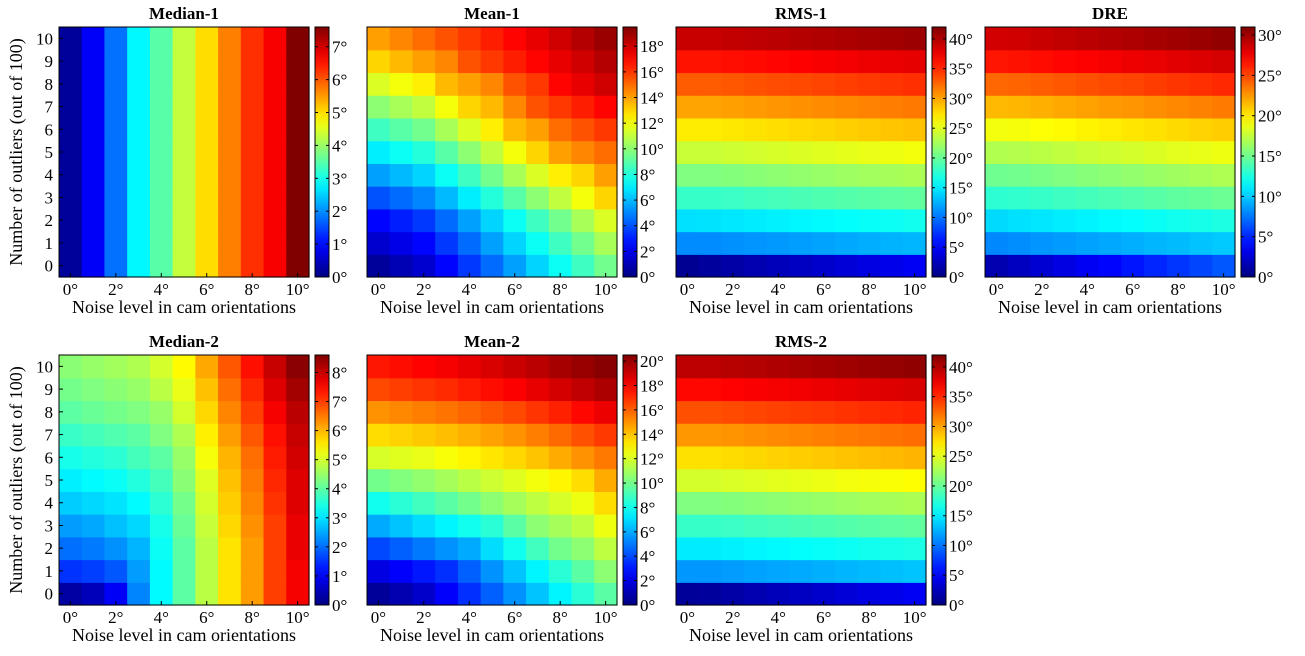  I want to click on x-tick-label: 4°, so click(161, 289).